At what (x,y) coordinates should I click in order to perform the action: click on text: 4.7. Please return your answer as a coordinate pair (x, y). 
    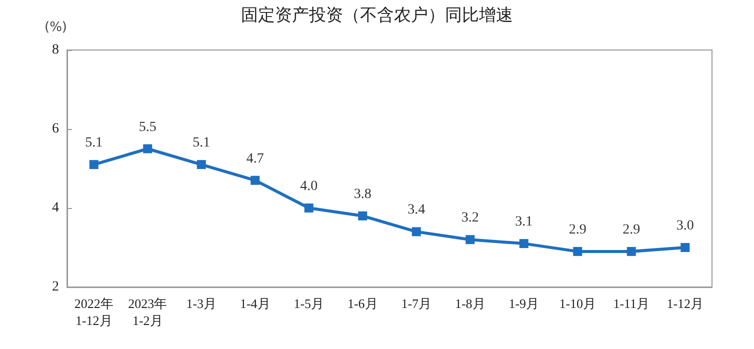
    Looking at the image, I should click on (255, 158).